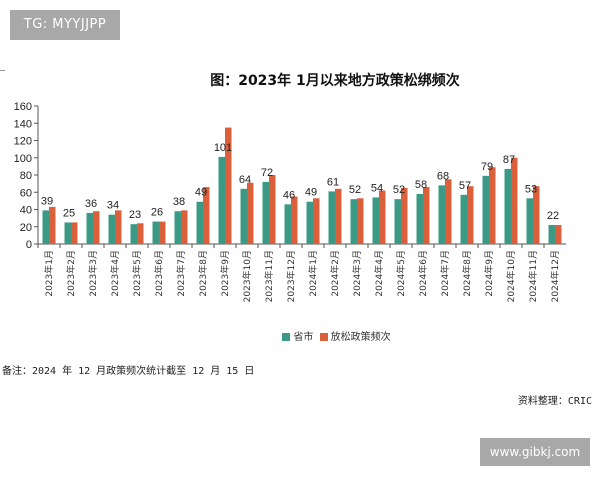 This screenshot has height=480, width=600. I want to click on watermark-badge: TG: MYYJJPP, so click(65, 25).